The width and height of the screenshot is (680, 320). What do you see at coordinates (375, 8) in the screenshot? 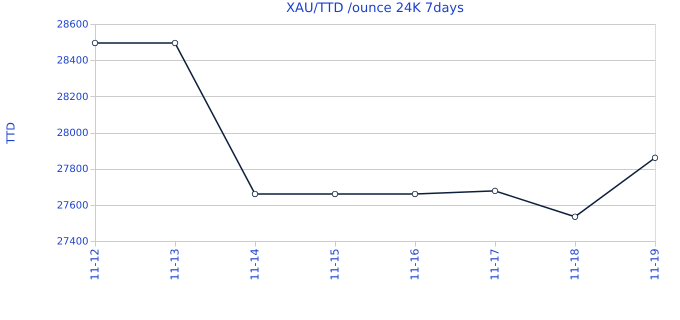
I see `chart-title: XAU/TTD /ounce 24K 7days` at bounding box center [375, 8].